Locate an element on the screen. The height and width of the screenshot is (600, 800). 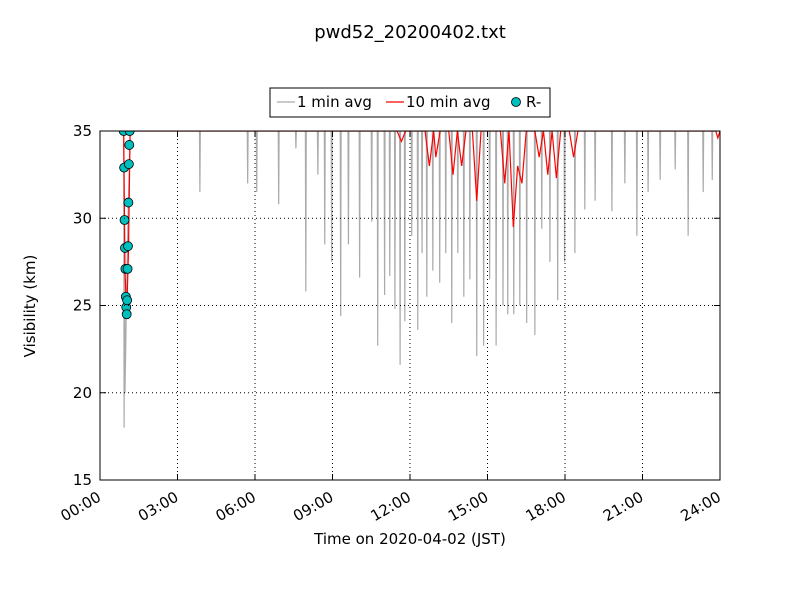
y-tick-label: 20 is located at coordinates (82, 393).